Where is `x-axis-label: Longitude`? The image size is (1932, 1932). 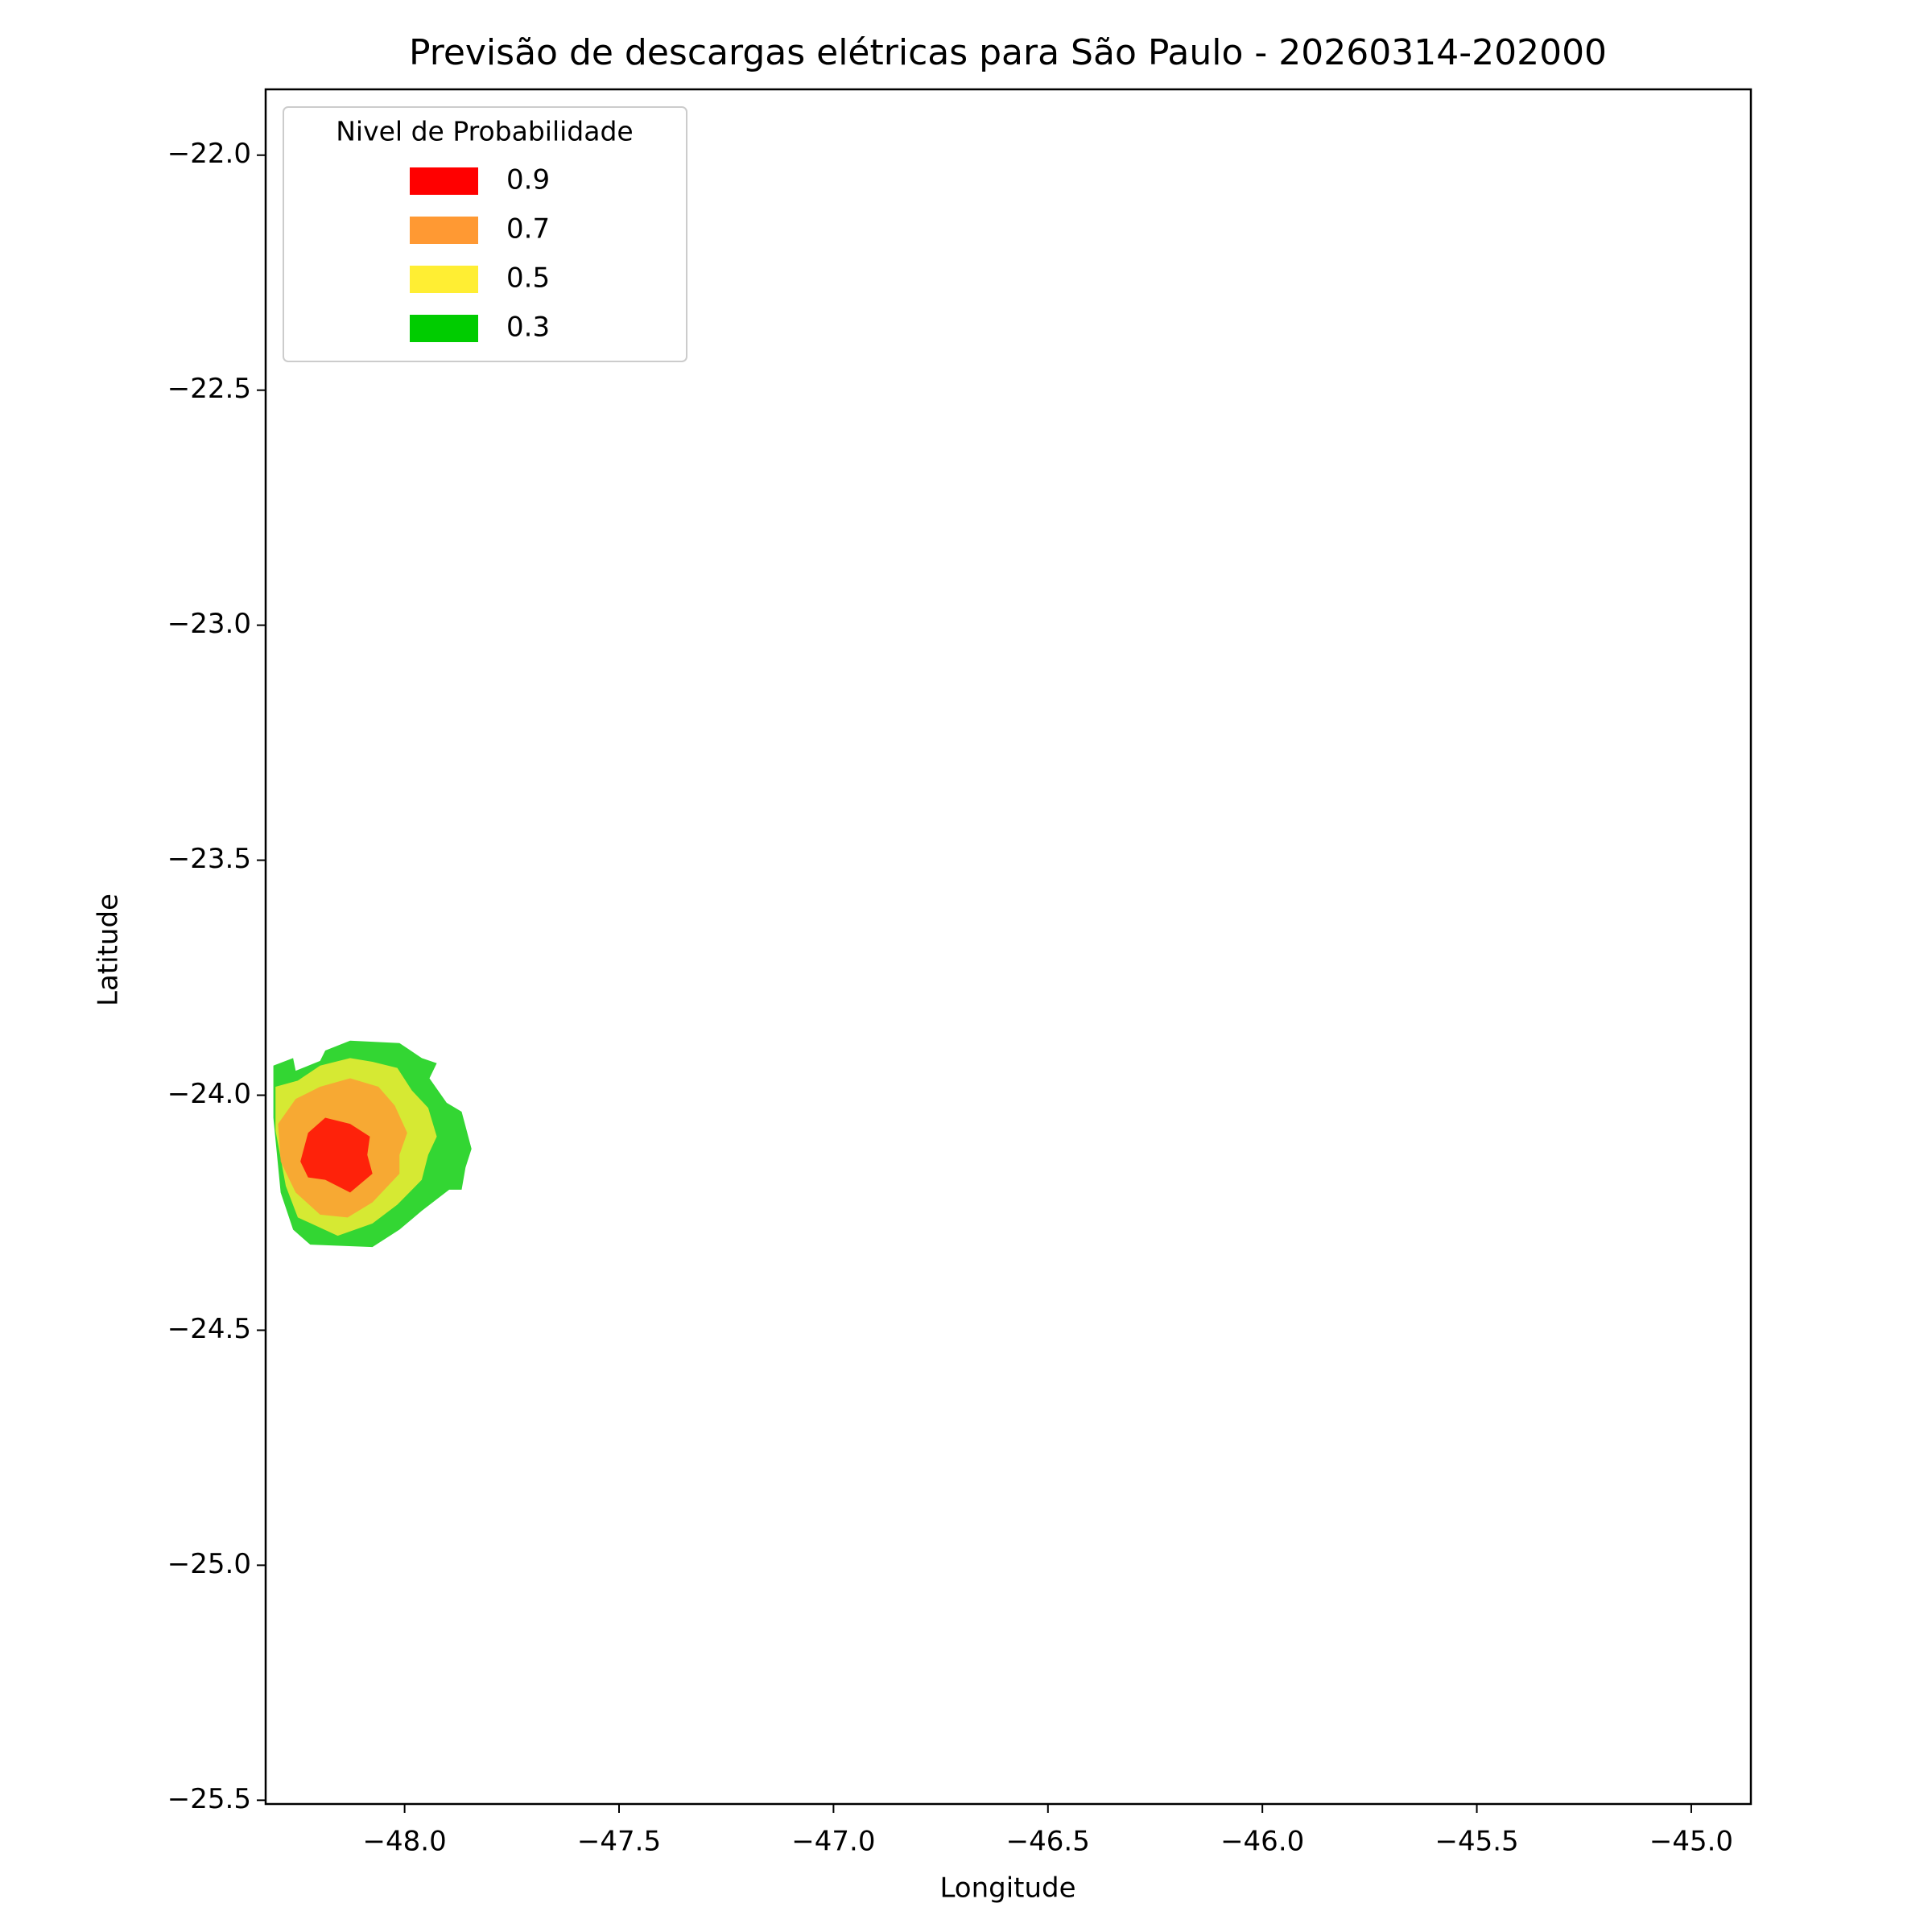 x-axis-label: Longitude is located at coordinates (1007, 1888).